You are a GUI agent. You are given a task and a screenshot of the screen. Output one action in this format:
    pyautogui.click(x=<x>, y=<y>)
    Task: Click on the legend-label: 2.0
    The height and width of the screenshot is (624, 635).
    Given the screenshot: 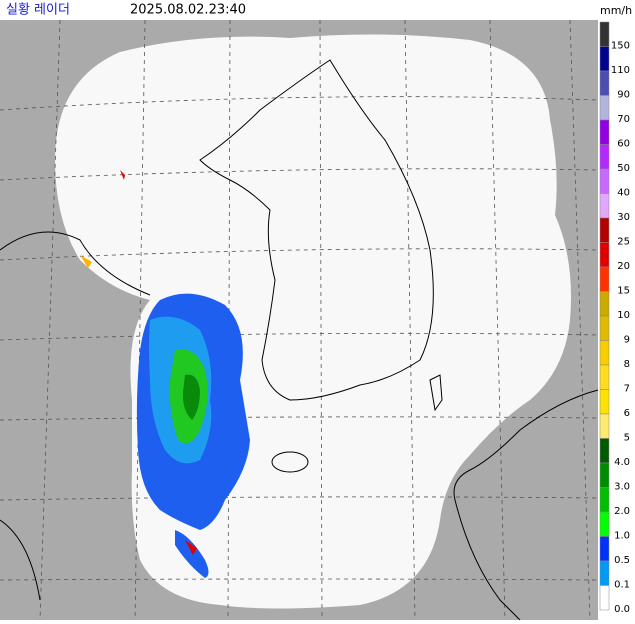 What is the action you would take?
    pyautogui.click(x=622, y=511)
    